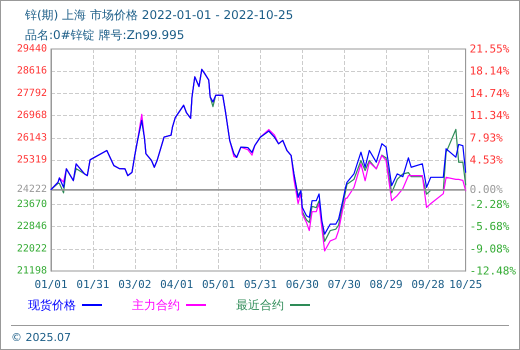  I want to click on x-tick-label: 05/31, so click(260, 284).